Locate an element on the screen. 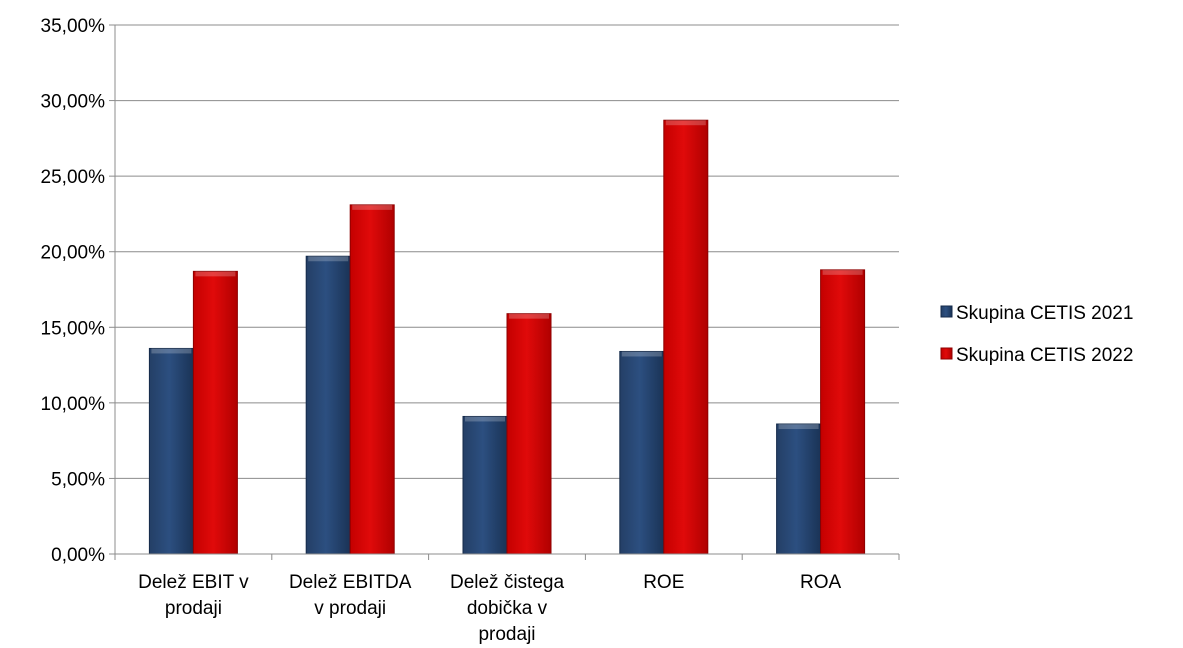 This screenshot has width=1183, height=648. y-tick-label: 25,00% is located at coordinates (73, 177).